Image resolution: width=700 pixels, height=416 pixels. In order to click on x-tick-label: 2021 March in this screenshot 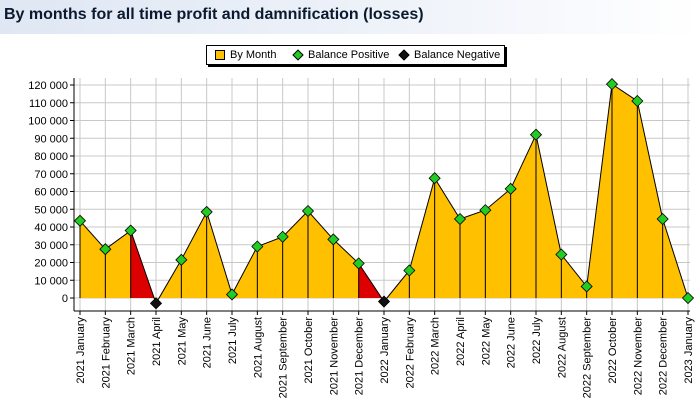, I will do `click(132, 346)`.